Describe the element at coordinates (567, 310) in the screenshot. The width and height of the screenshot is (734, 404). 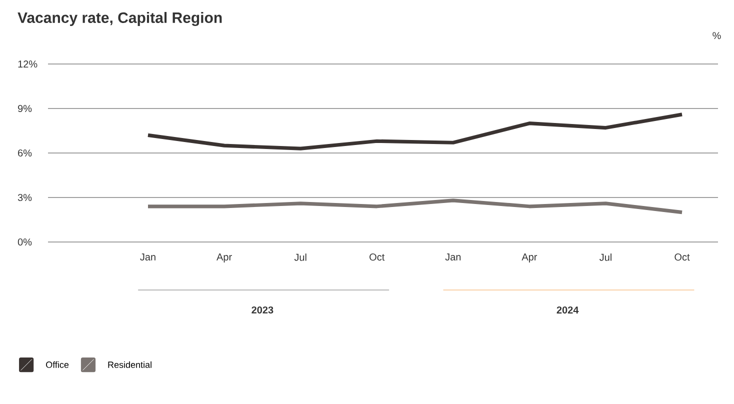
I see `text: 2024` at that location.